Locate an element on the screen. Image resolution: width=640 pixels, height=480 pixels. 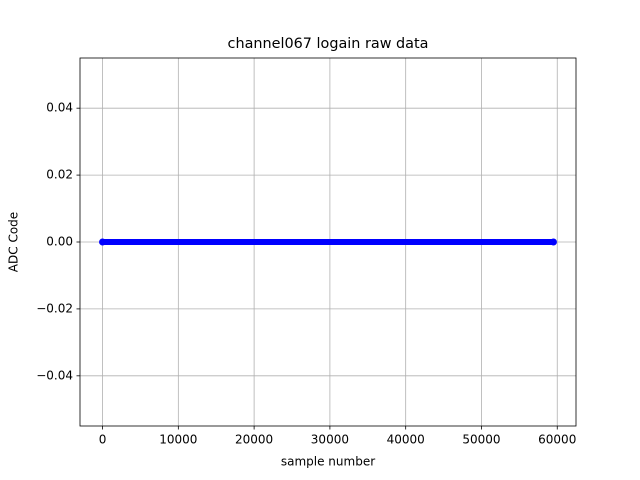
y-tick-label: −0.04 is located at coordinates (54, 375).